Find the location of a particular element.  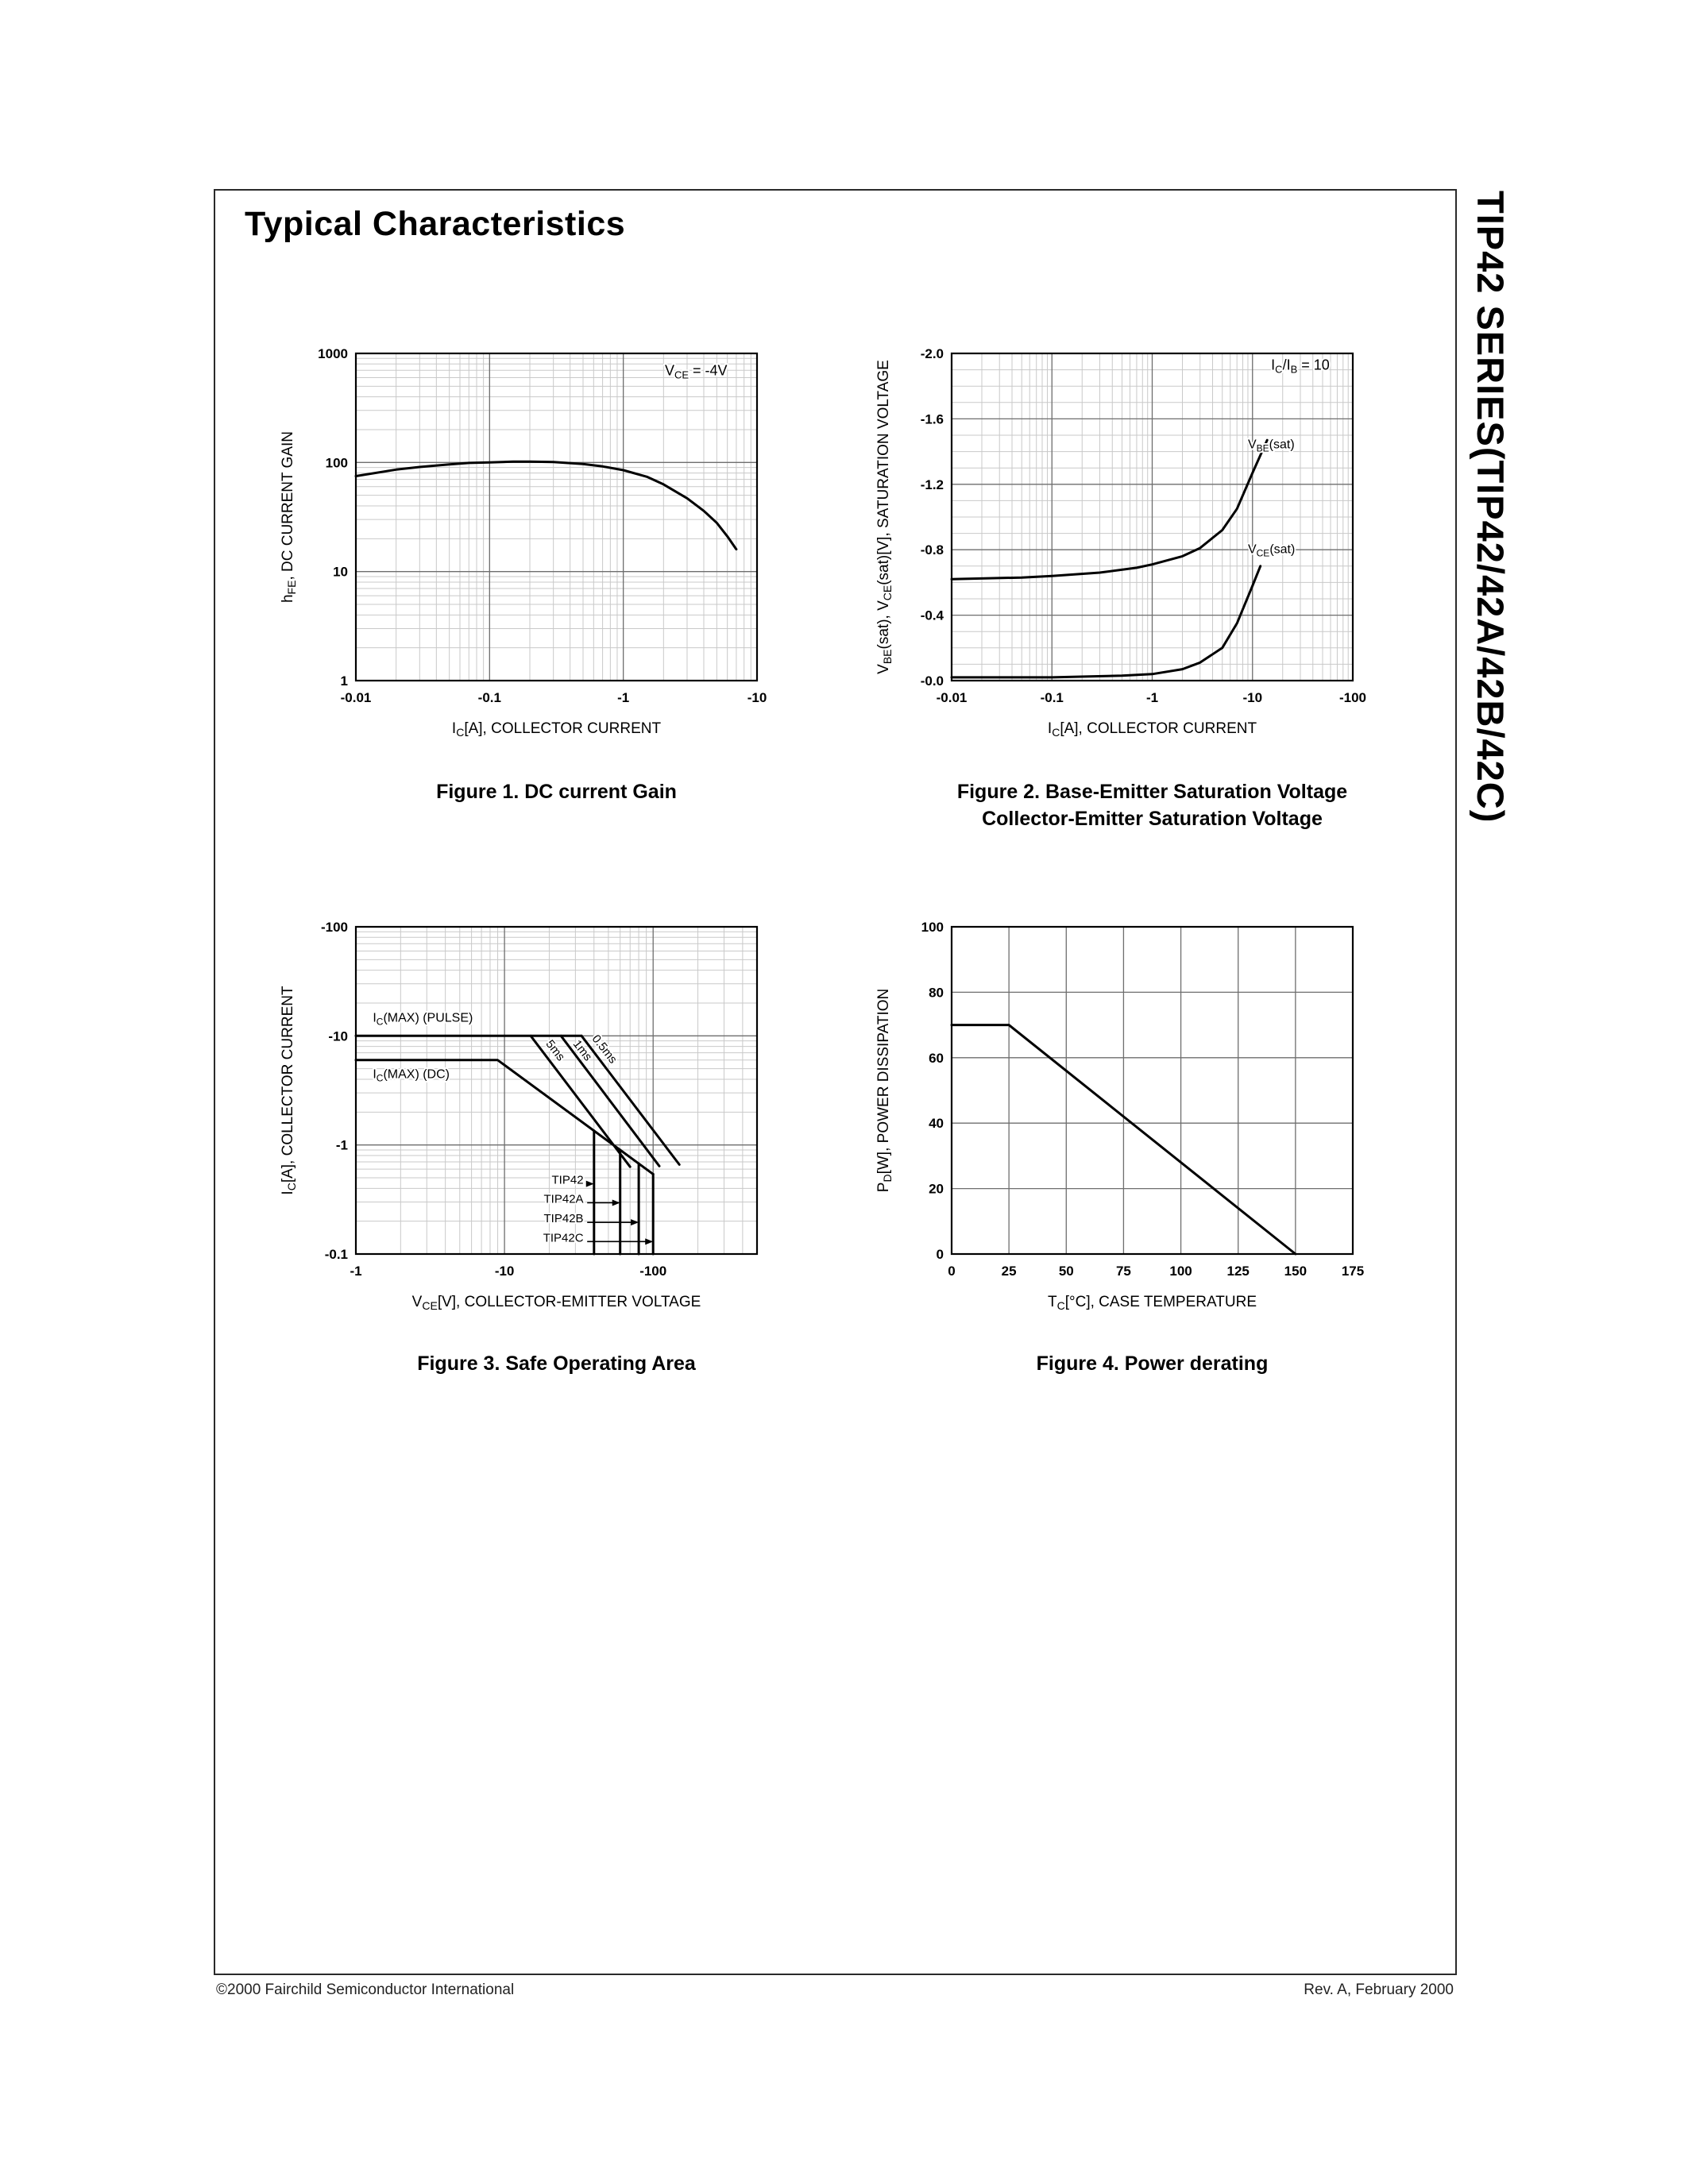

footer-revision: Rev. A, February 2000 is located at coordinates (1379, 1989).